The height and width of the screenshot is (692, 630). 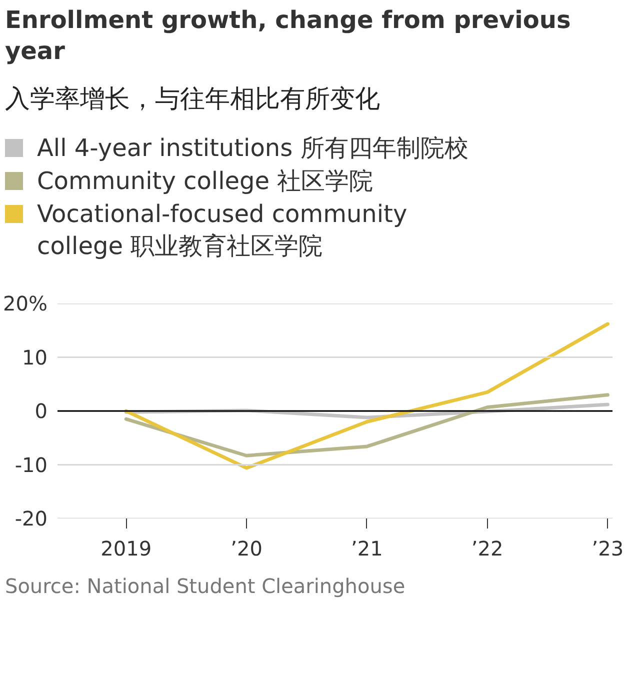 What do you see at coordinates (608, 548) in the screenshot?
I see `x-tick-label: ’23` at bounding box center [608, 548].